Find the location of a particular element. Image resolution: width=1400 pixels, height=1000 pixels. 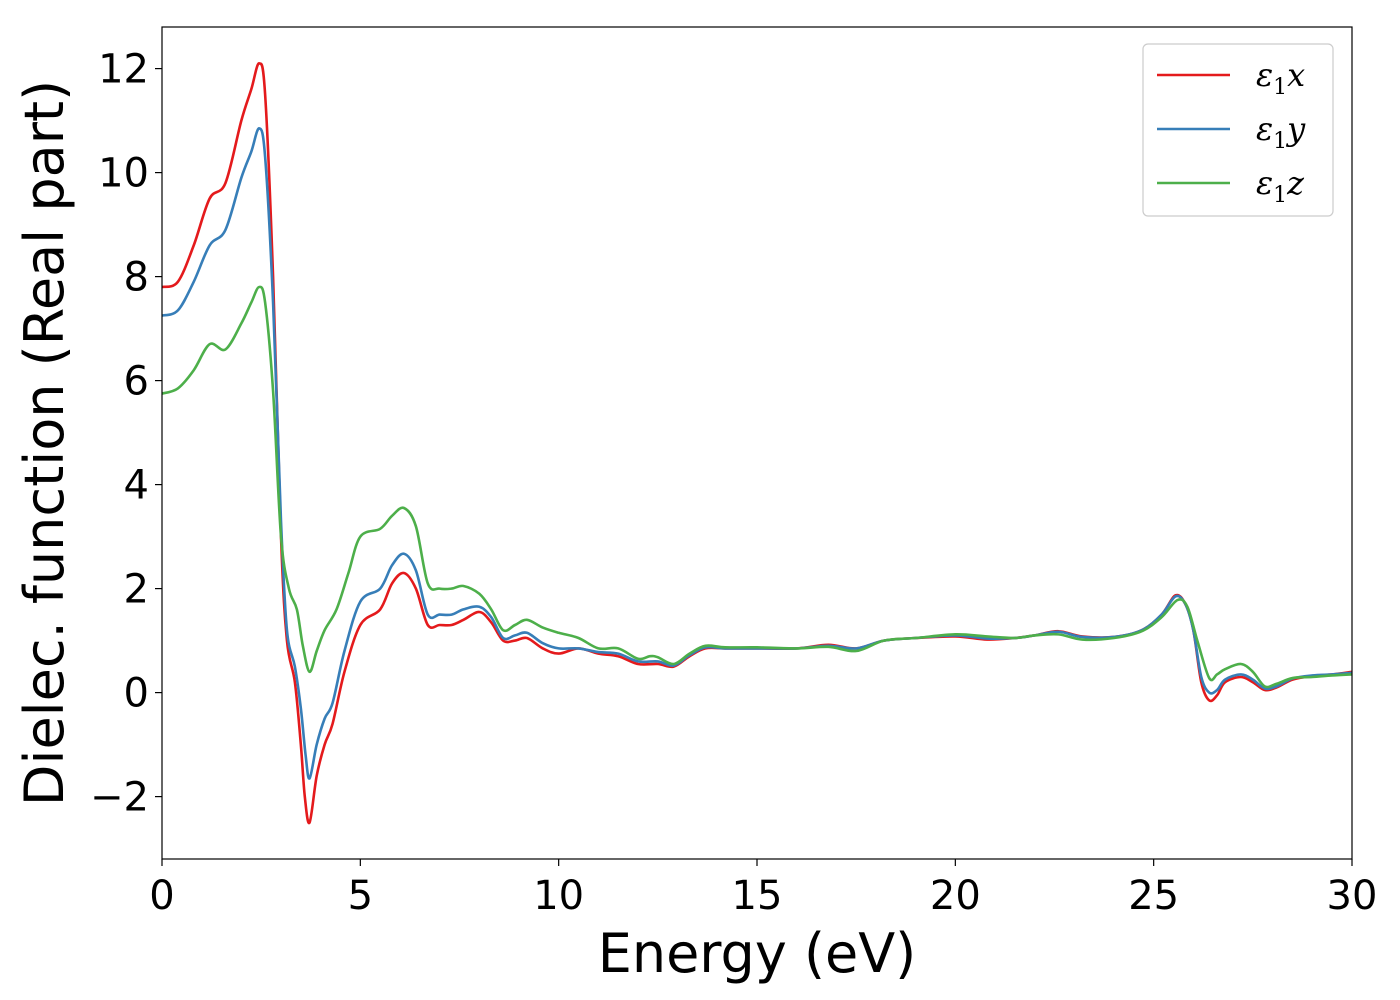

legend: ε1x ε1y ε1z is located at coordinates (1238, 130).